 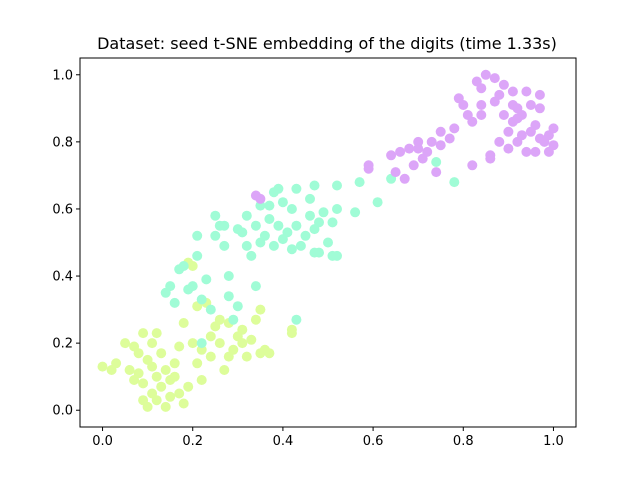 What do you see at coordinates (192, 441) in the screenshot?
I see `x-tick-label: 0.2` at bounding box center [192, 441].